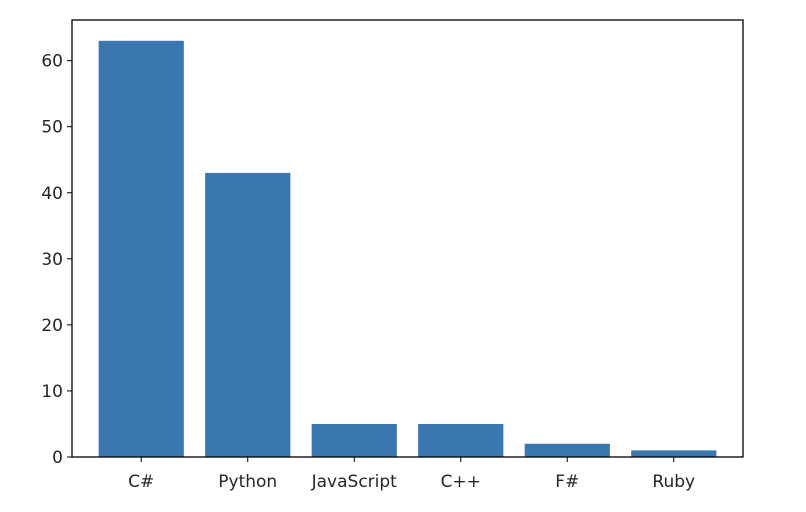  I want to click on y-tick-label-60: 60, so click(52, 62).